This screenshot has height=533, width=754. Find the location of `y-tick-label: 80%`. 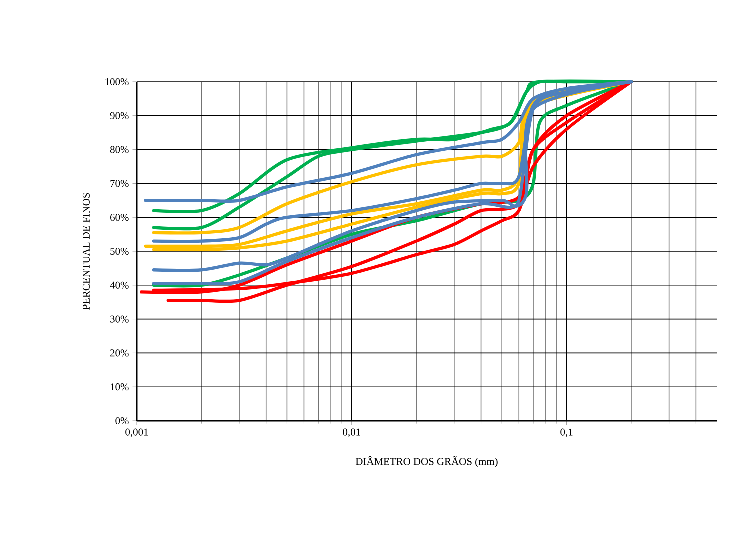

y-tick-label: 80% is located at coordinates (119, 150).